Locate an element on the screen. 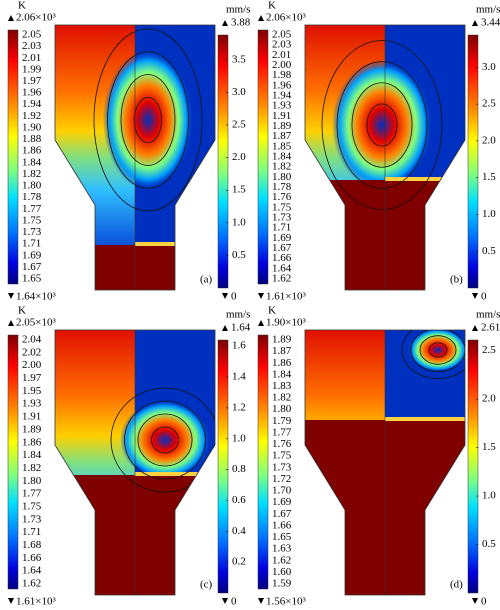 The width and height of the screenshot is (500, 610). temp-tick-label: 1.94 is located at coordinates (32, 104).